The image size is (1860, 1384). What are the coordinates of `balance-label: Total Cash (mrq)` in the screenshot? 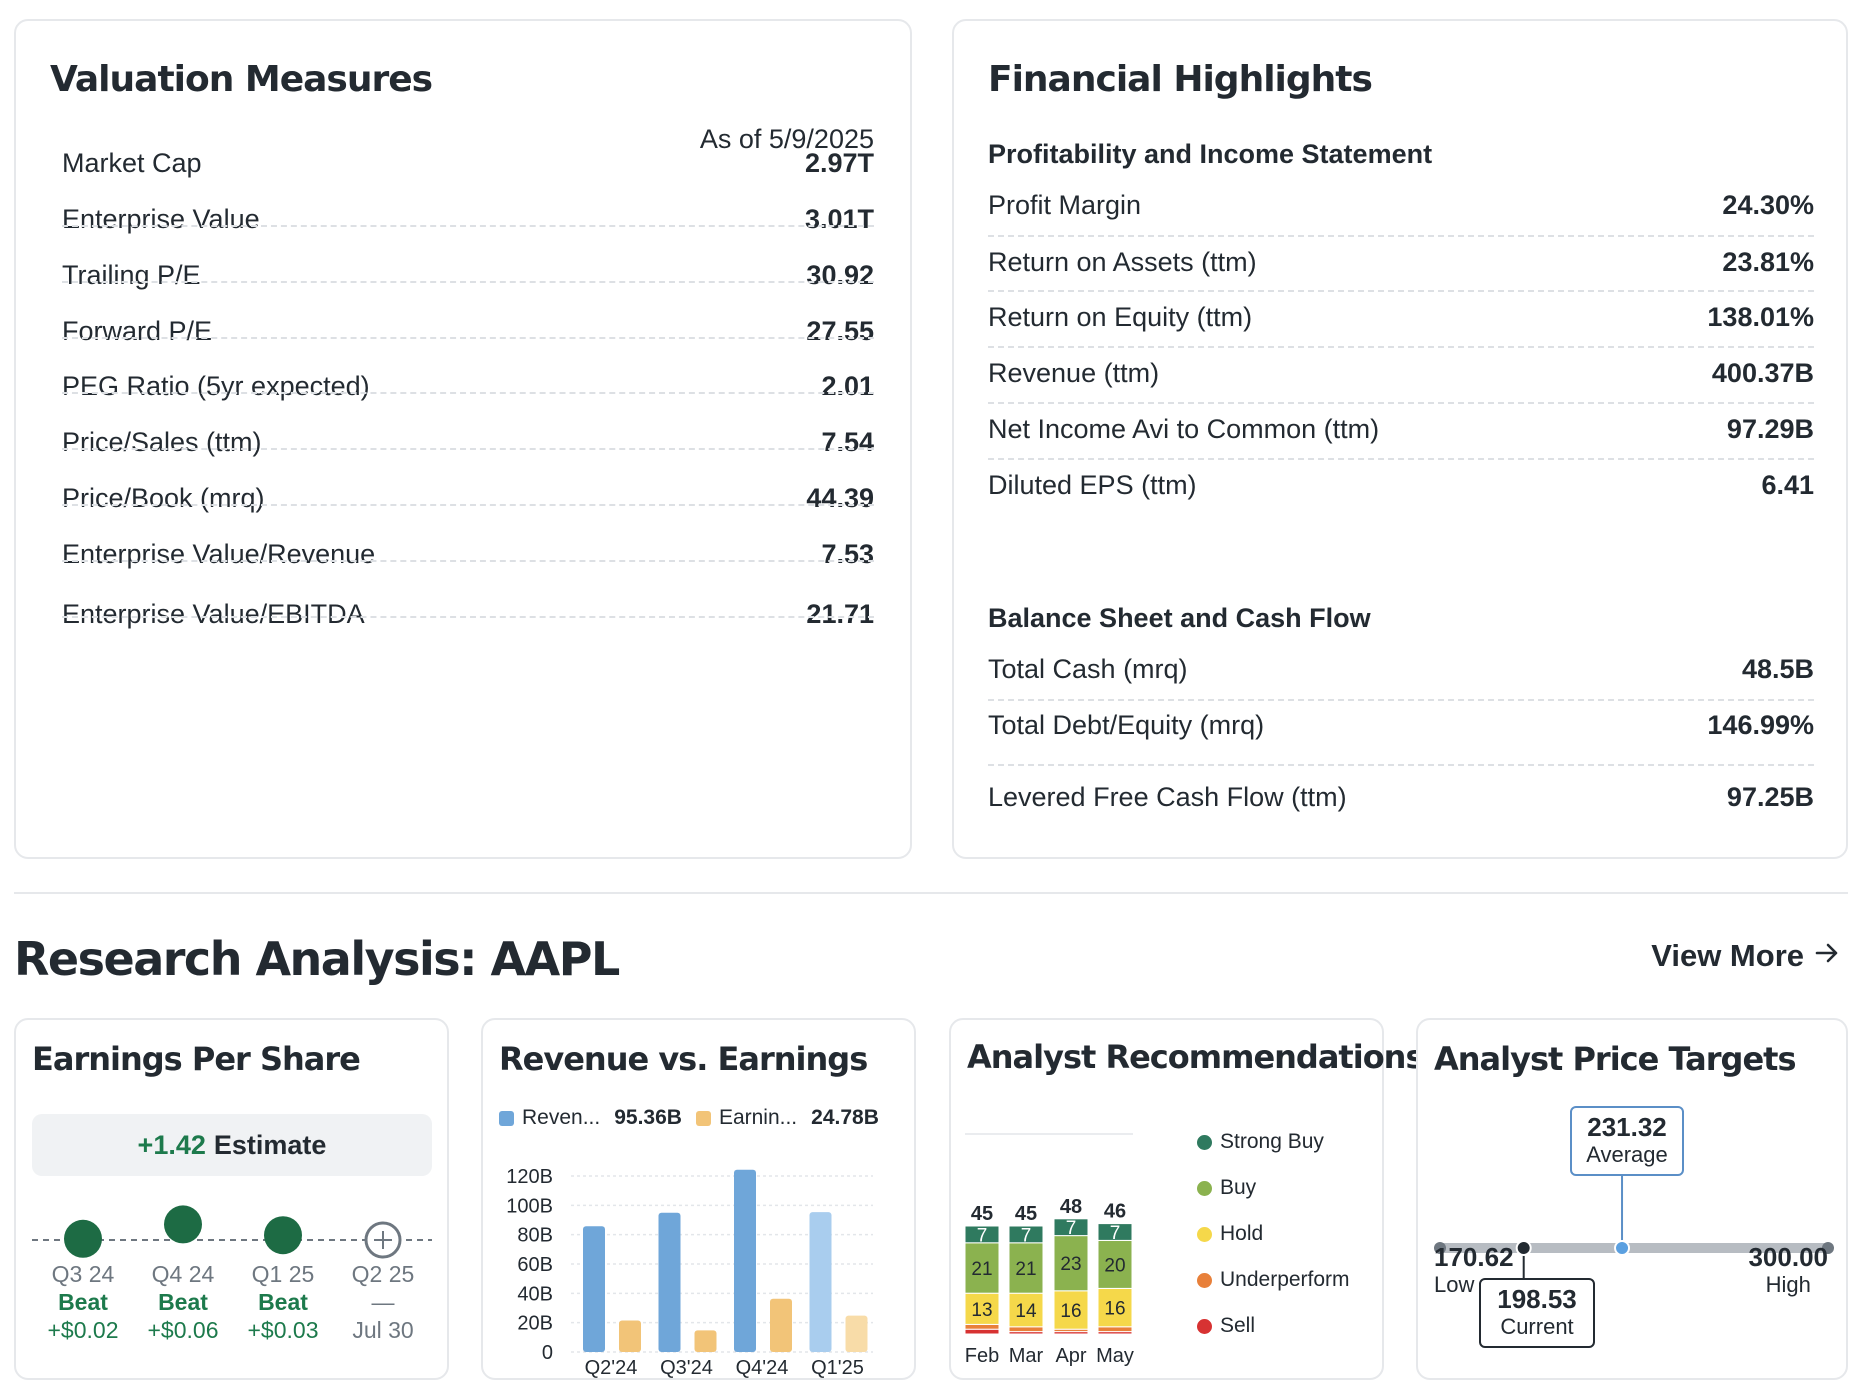 It's located at (1088, 668).